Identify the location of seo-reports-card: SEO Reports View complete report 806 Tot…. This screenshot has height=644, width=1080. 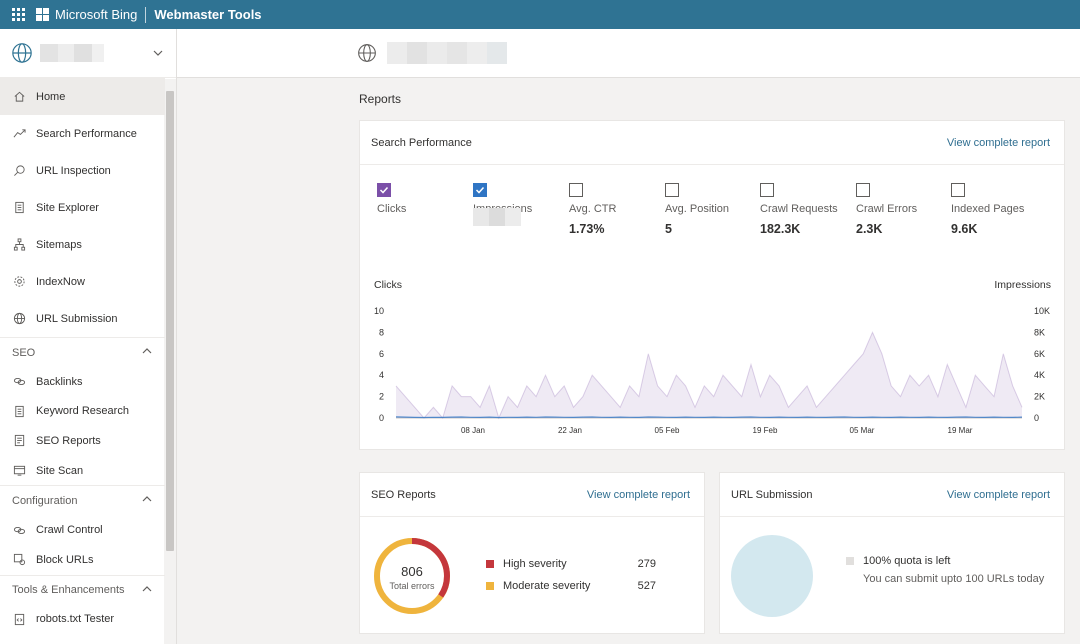
(532, 553).